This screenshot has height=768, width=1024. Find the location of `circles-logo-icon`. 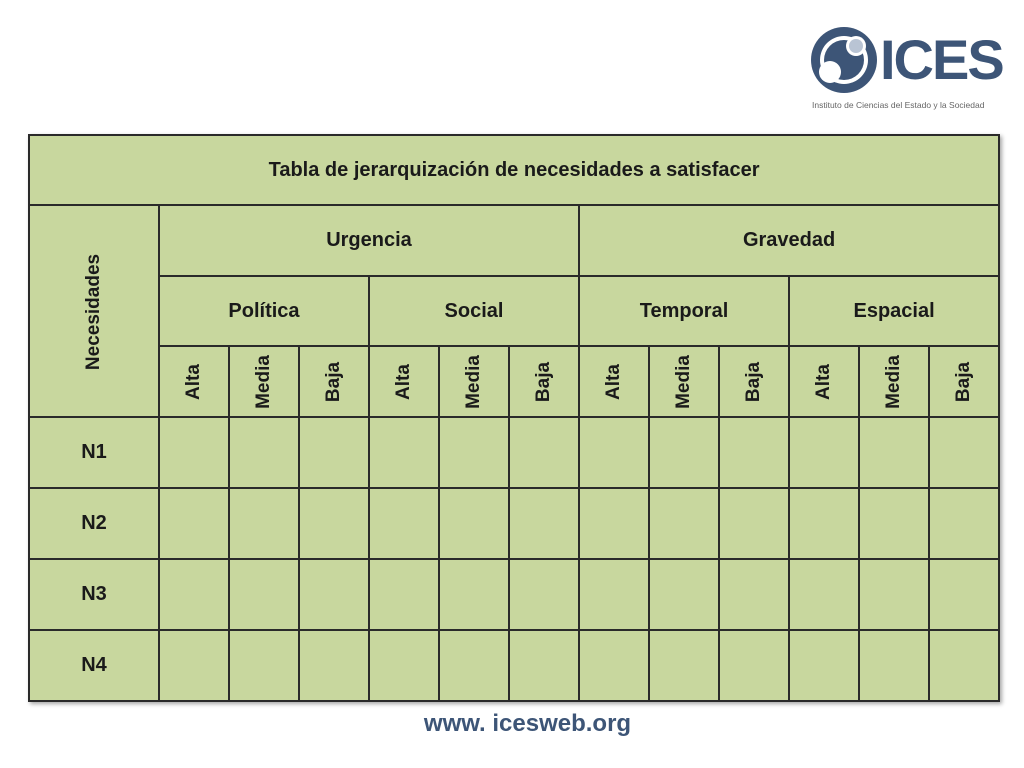

circles-logo-icon is located at coordinates (844, 60).